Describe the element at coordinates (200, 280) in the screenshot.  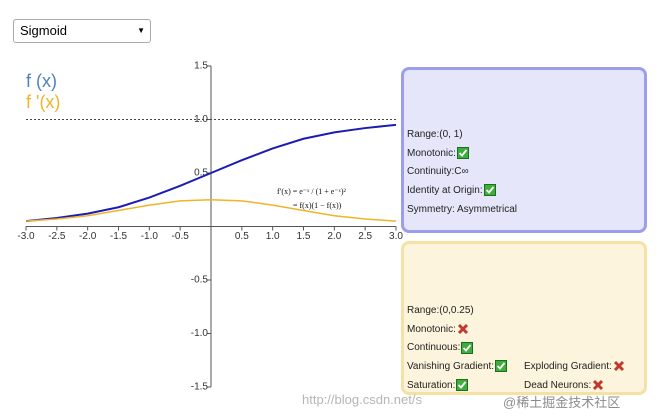
I see `y-tick-label: -0.5` at that location.